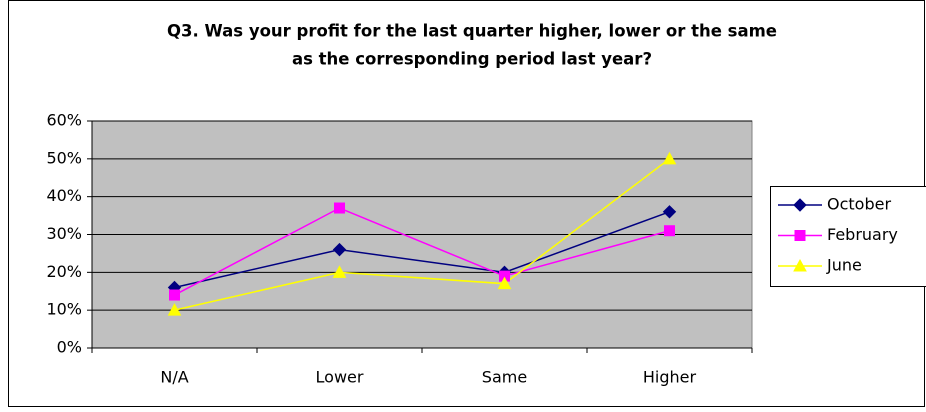 The image size is (926, 412). What do you see at coordinates (670, 377) in the screenshot?
I see `x-tick-label: Higher` at bounding box center [670, 377].